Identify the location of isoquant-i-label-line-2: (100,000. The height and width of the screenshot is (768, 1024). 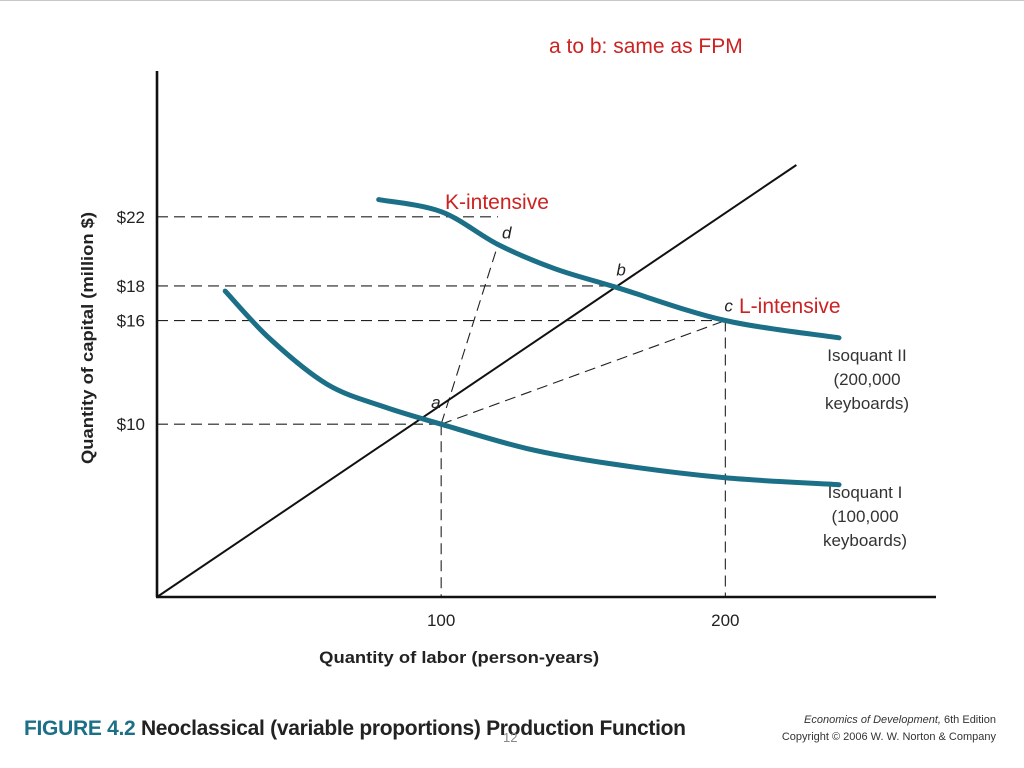
(864, 516).